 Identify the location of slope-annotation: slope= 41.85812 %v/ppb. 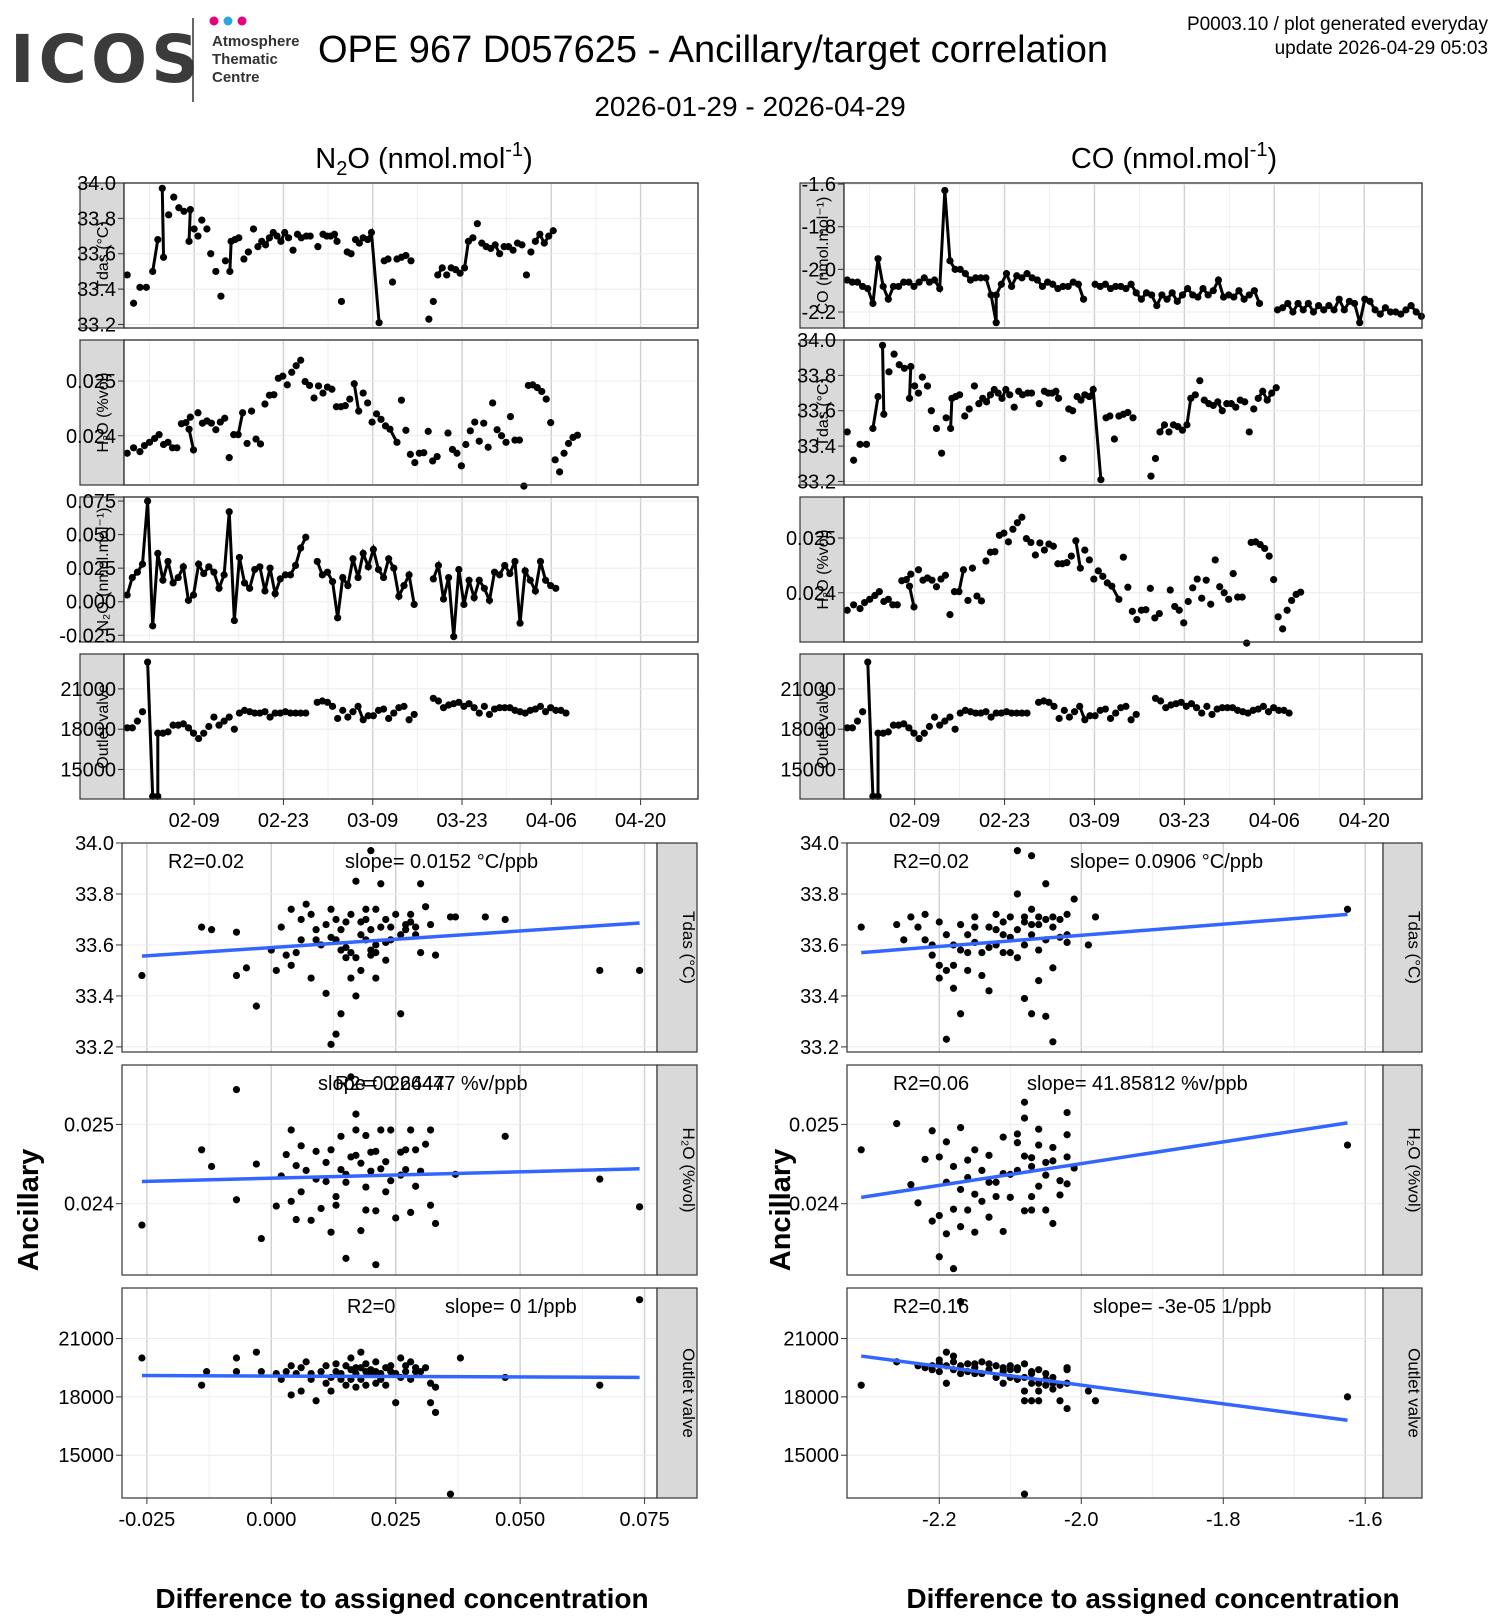
(1137, 1084).